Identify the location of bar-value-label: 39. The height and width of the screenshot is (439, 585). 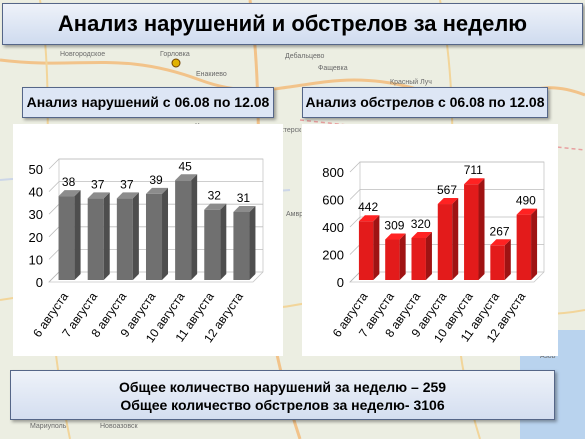
(156, 180).